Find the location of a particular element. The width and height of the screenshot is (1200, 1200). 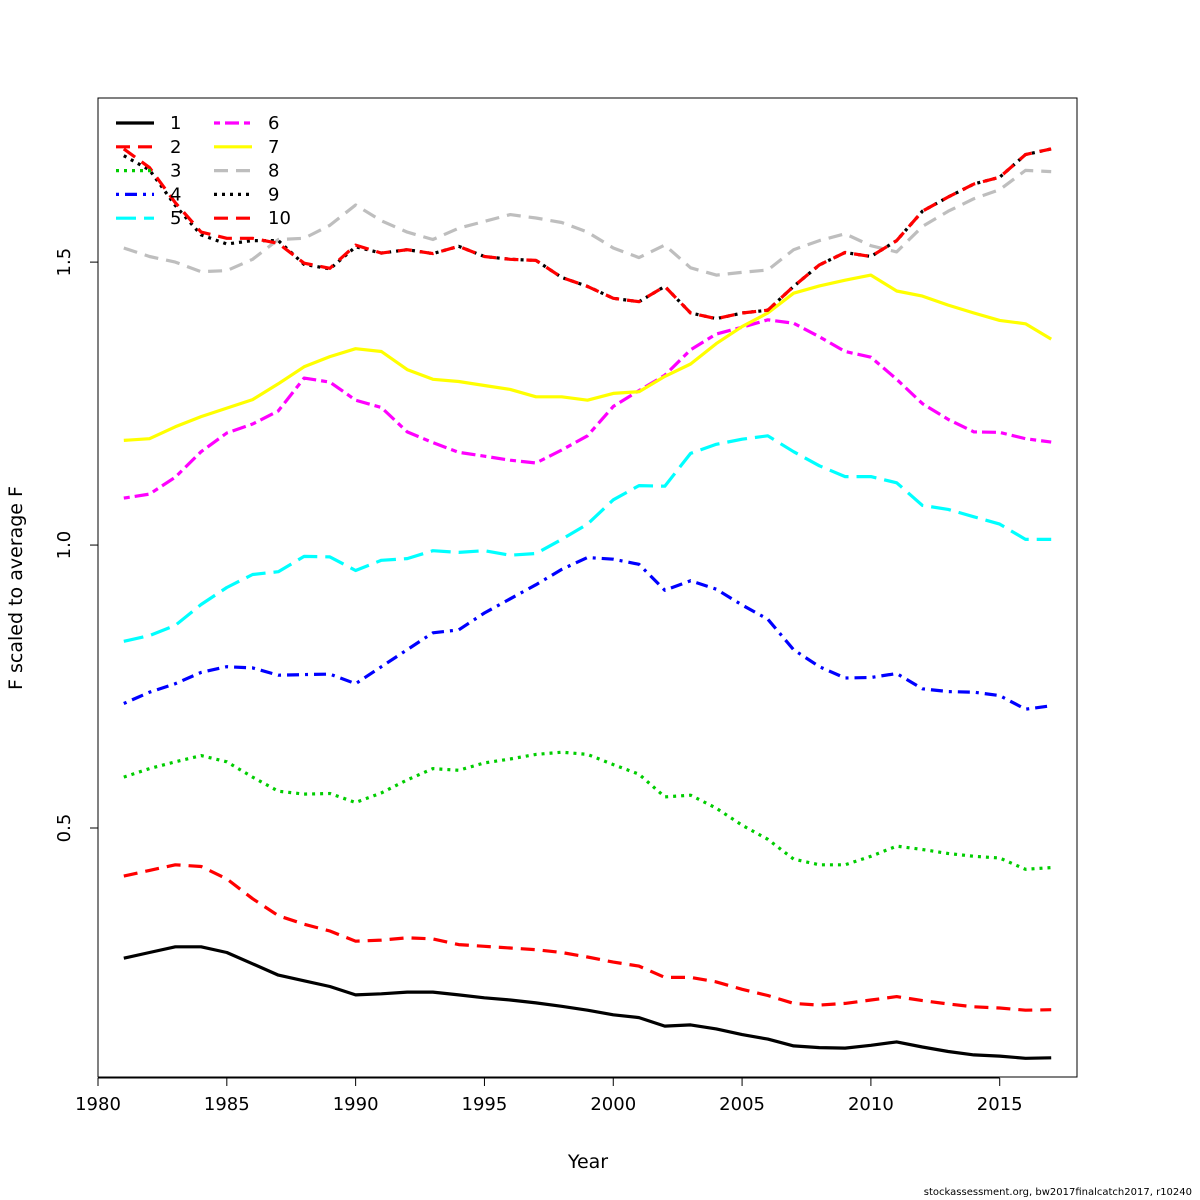

y-tick-label: 1.0 is located at coordinates (64, 545).